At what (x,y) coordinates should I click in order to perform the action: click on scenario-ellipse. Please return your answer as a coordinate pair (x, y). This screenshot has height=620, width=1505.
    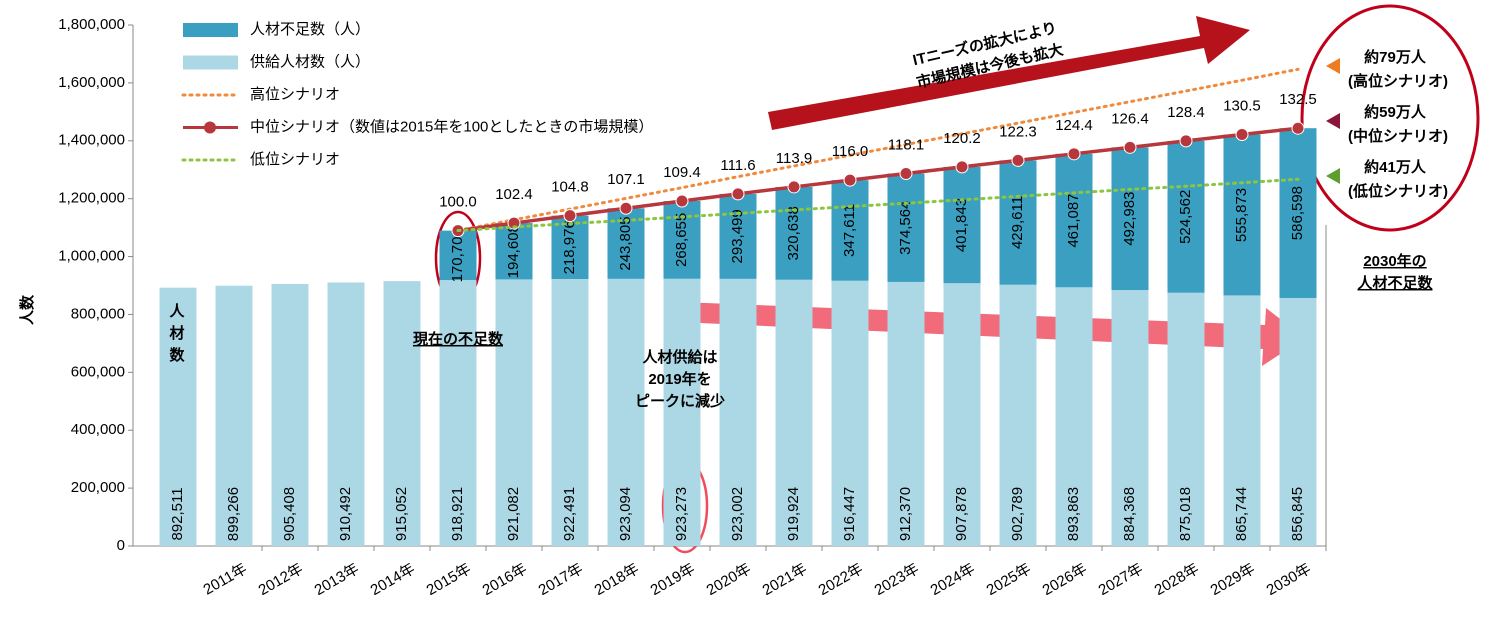
    Looking at the image, I should click on (1390, 118).